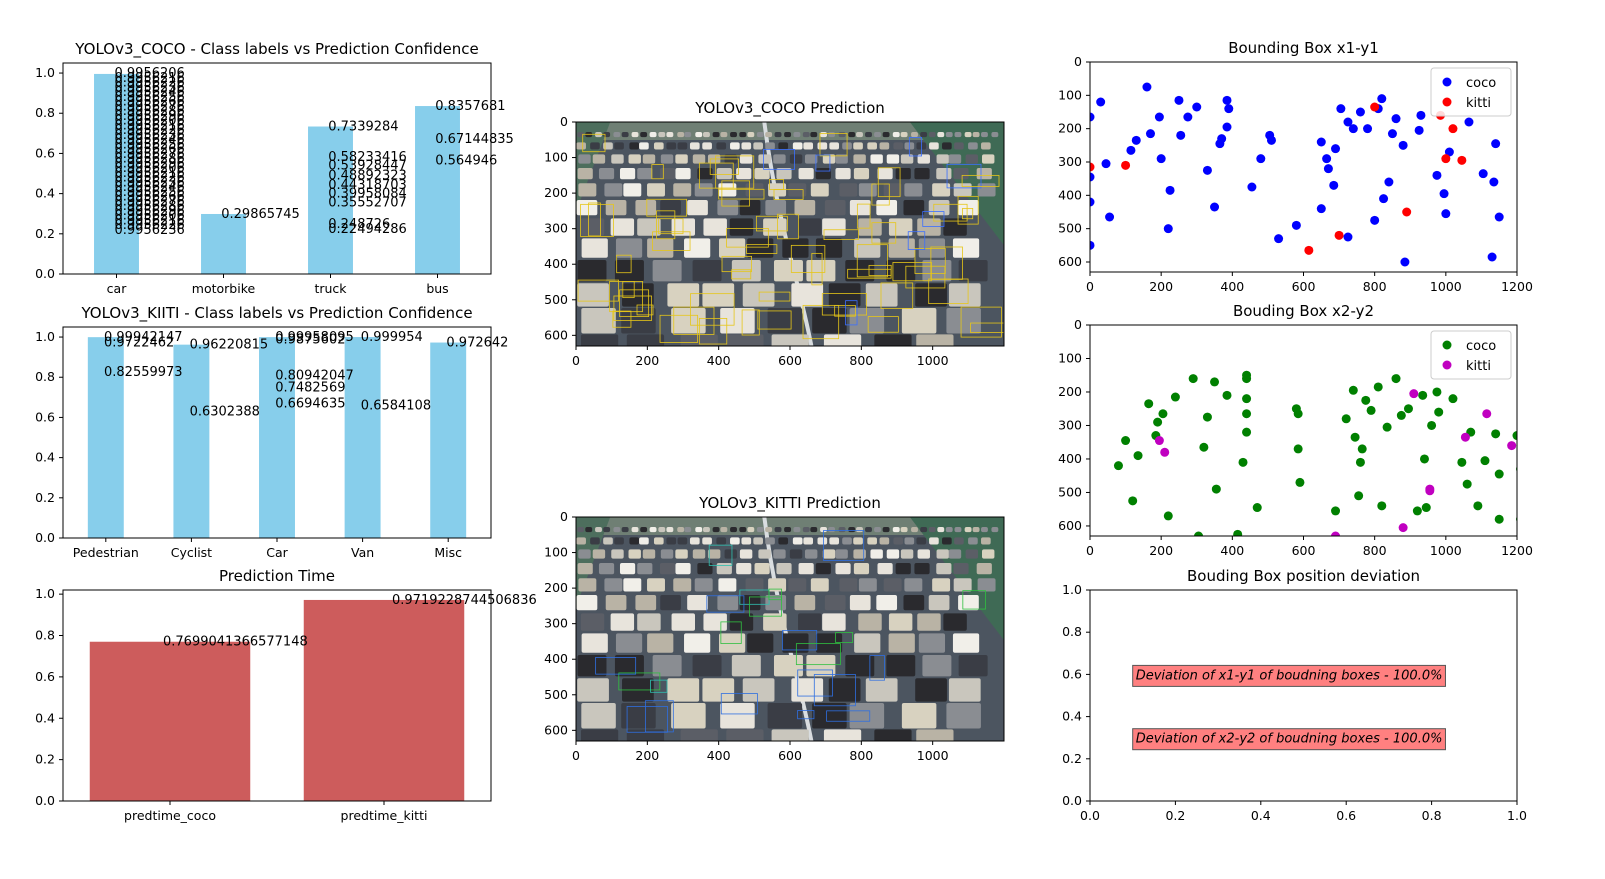 Image resolution: width=1605 pixels, height=879 pixels. Describe the element at coordinates (45, 457) in the screenshot. I see `kitti_conf-ytick-label: 0.4` at that location.